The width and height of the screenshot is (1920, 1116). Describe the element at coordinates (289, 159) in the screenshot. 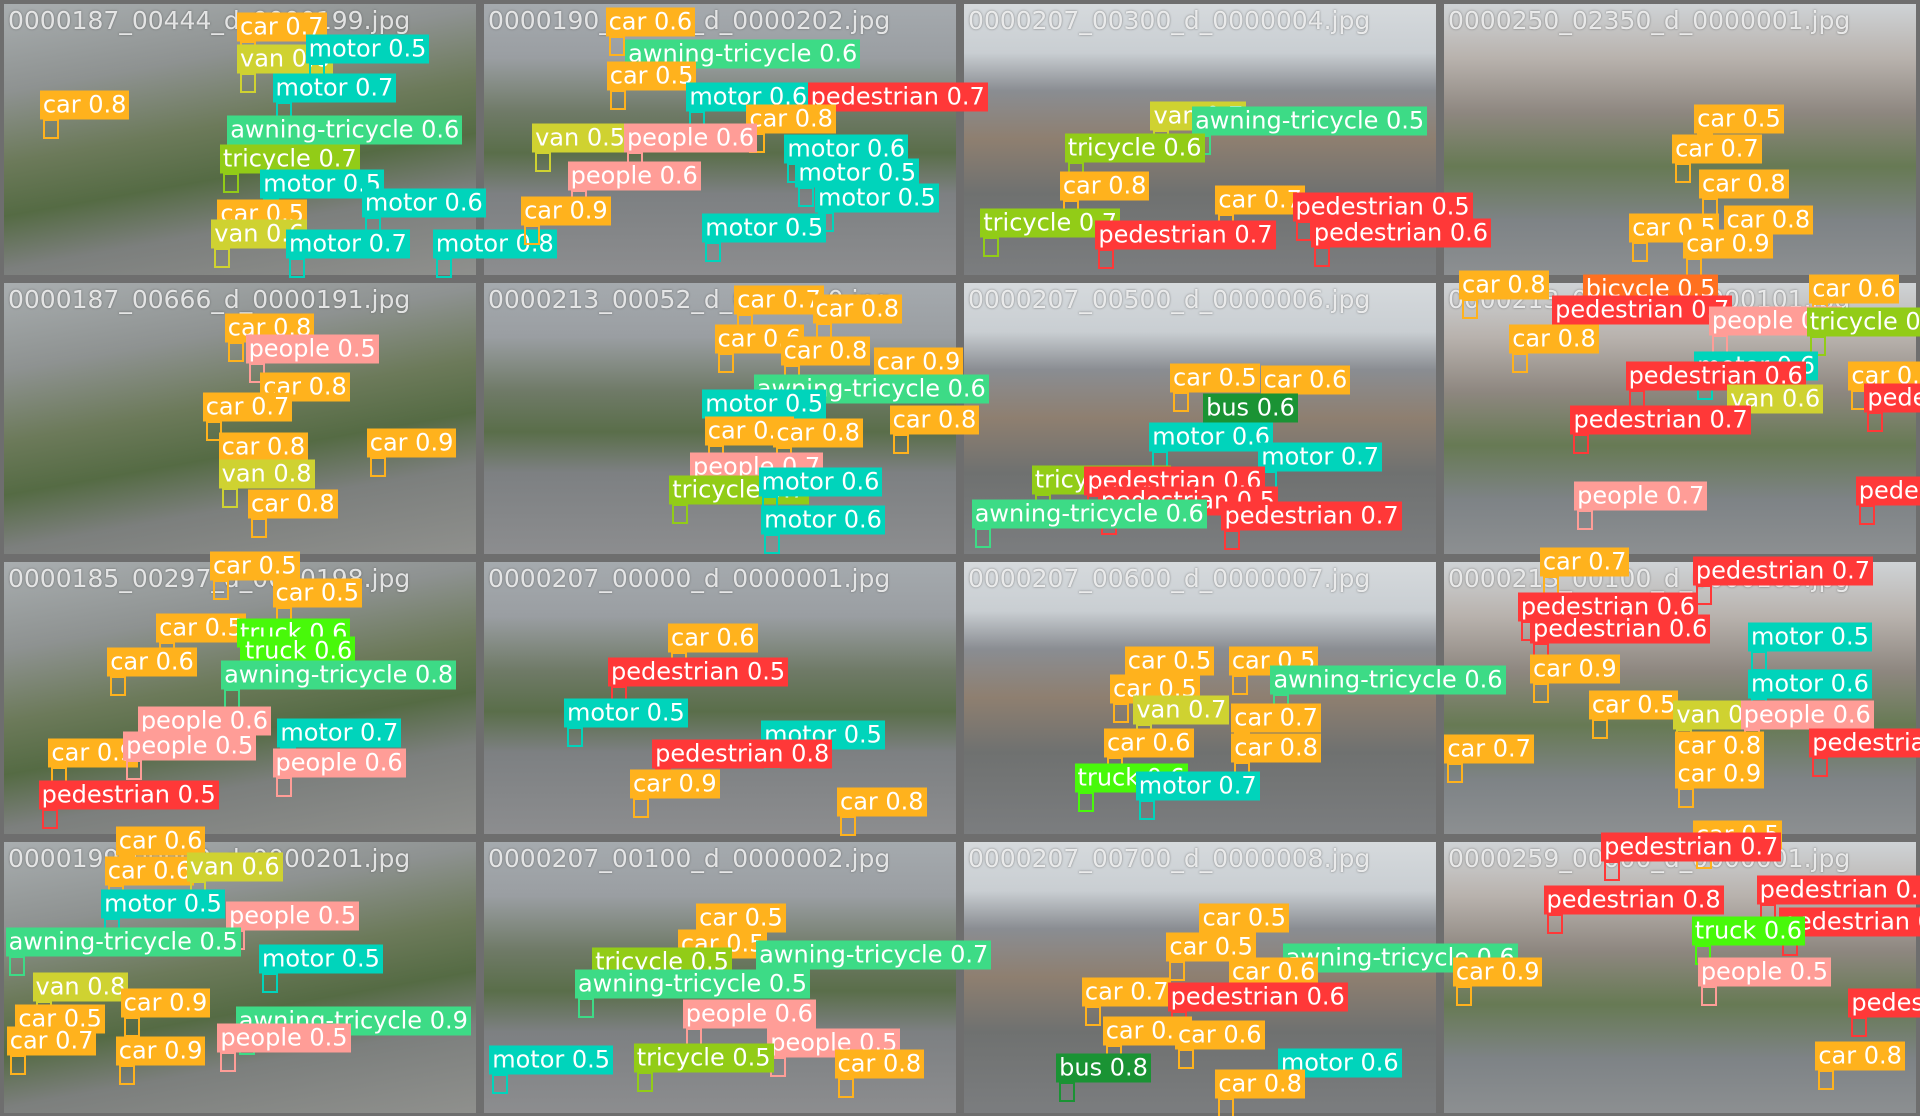

I see `detection-label: tricycle 0.7` at that location.